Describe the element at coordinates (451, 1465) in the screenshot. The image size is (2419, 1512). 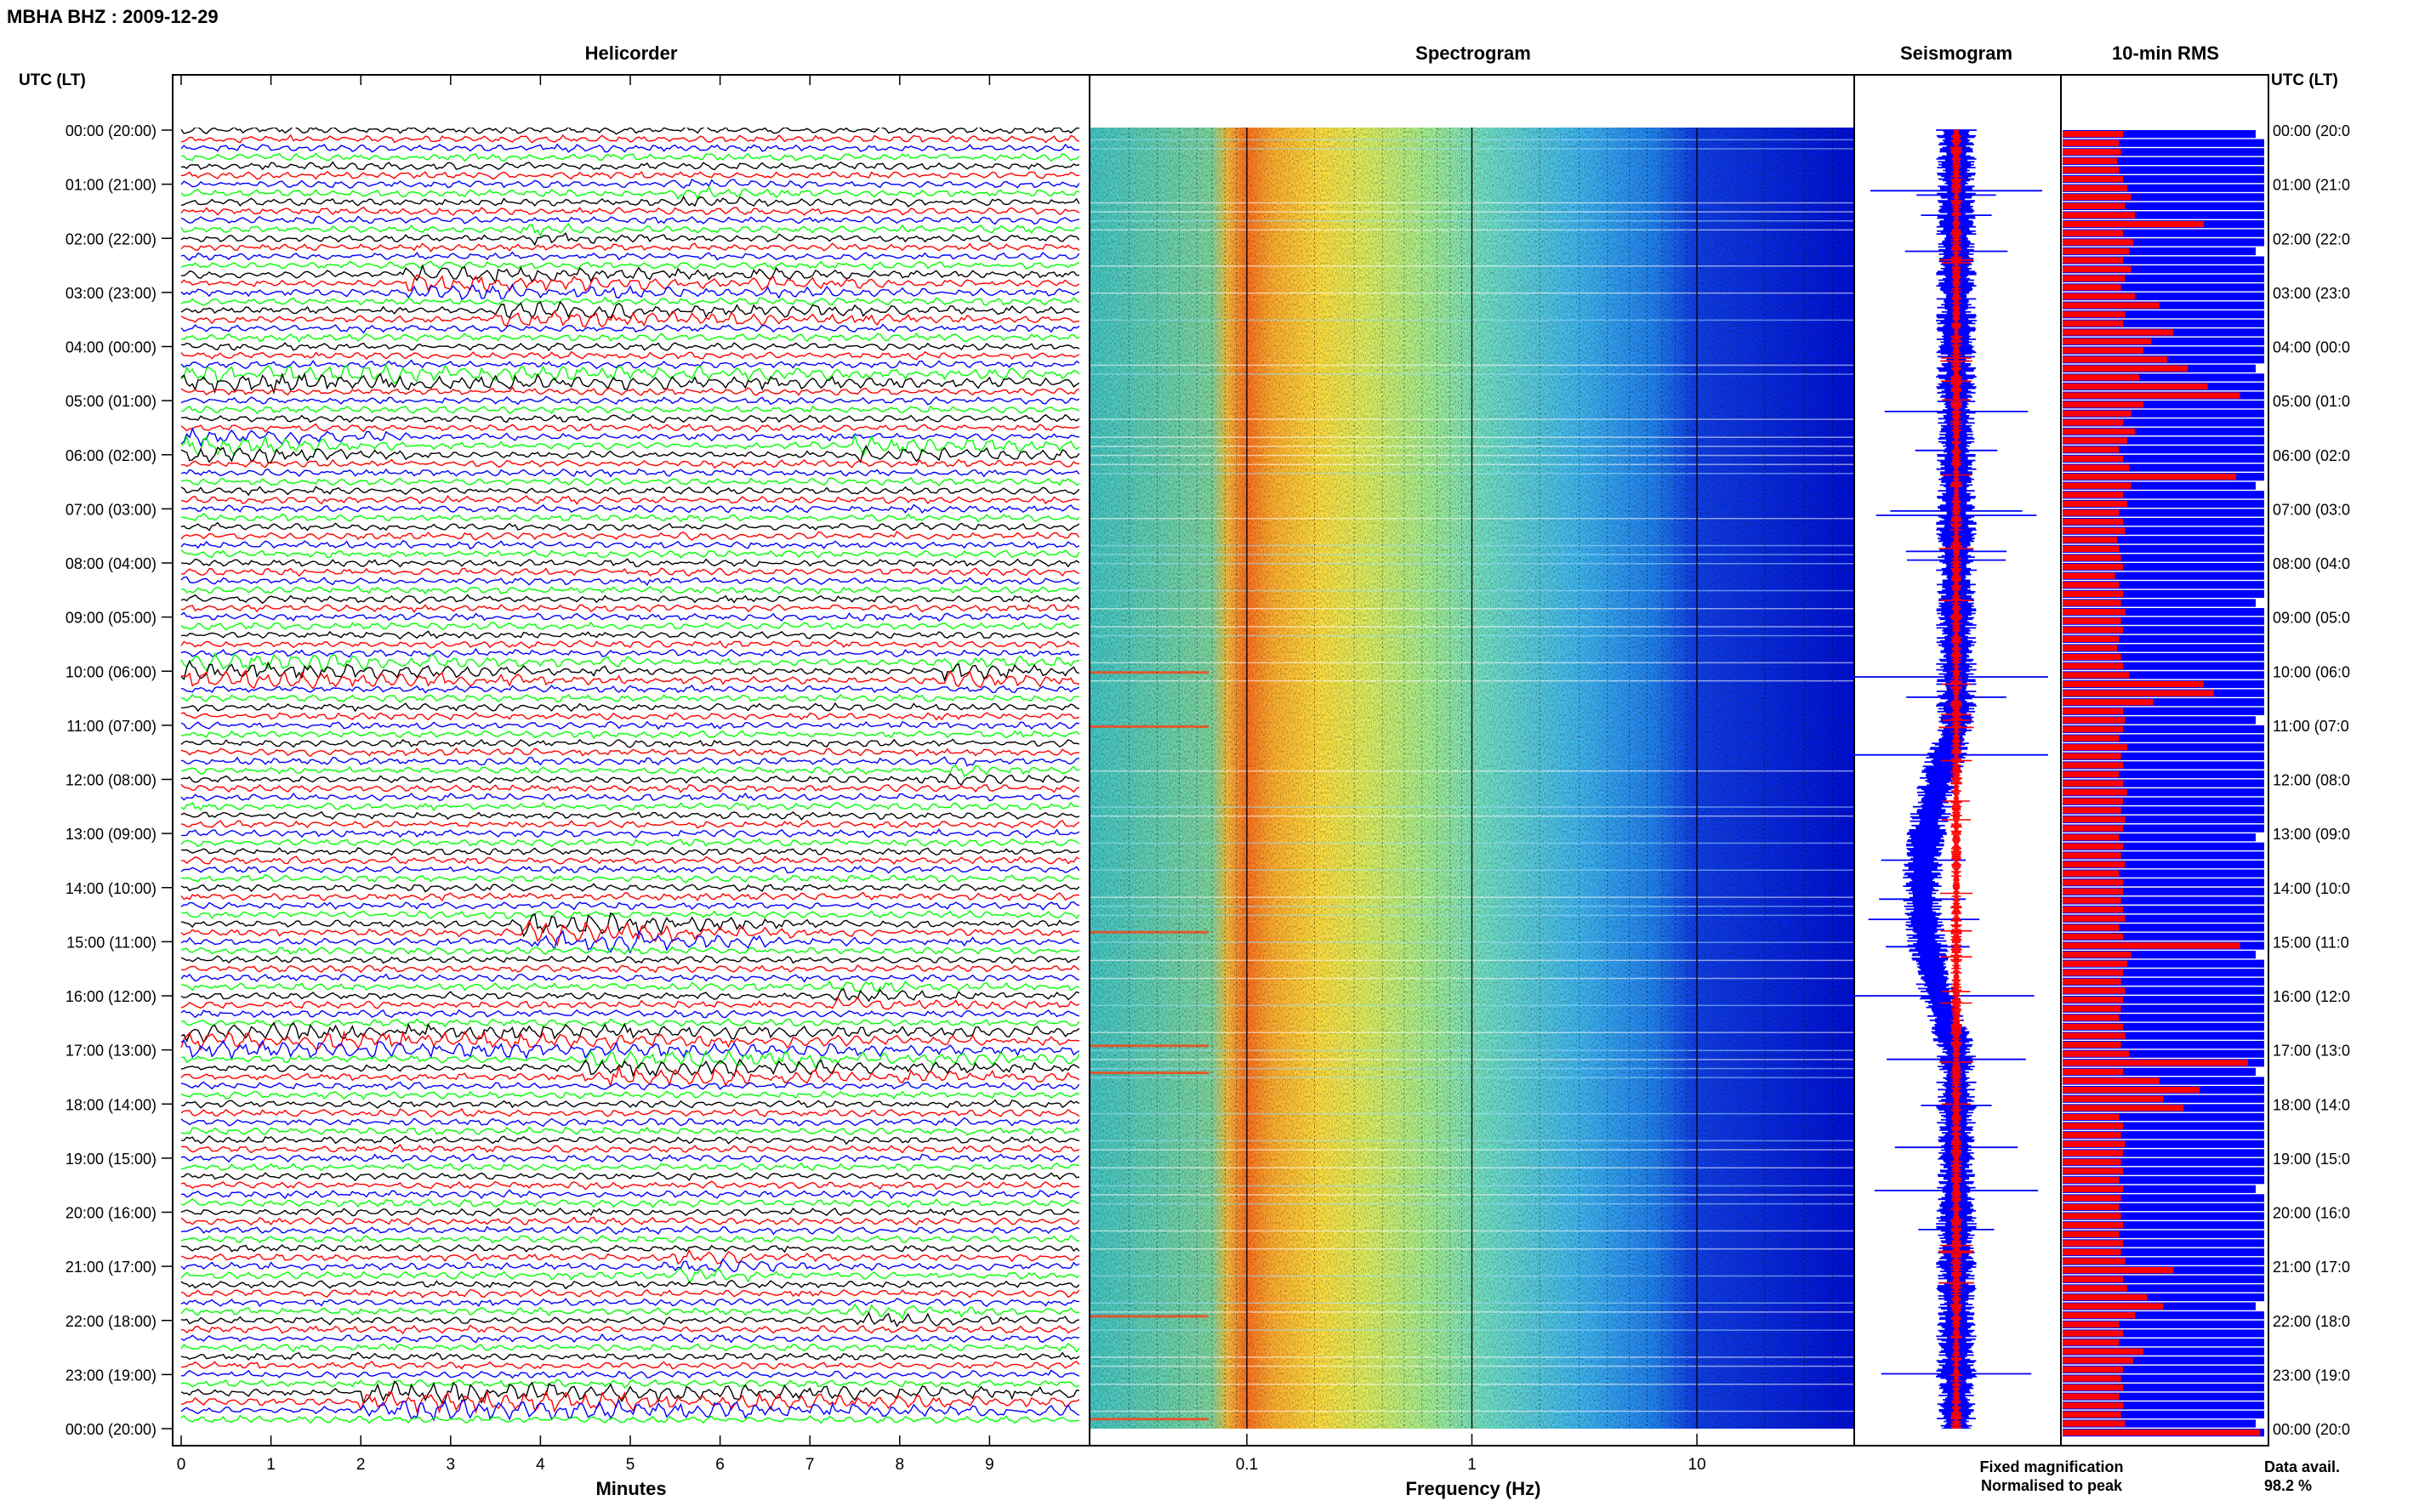
I see `helicorder-x-tick-label: 3` at that location.